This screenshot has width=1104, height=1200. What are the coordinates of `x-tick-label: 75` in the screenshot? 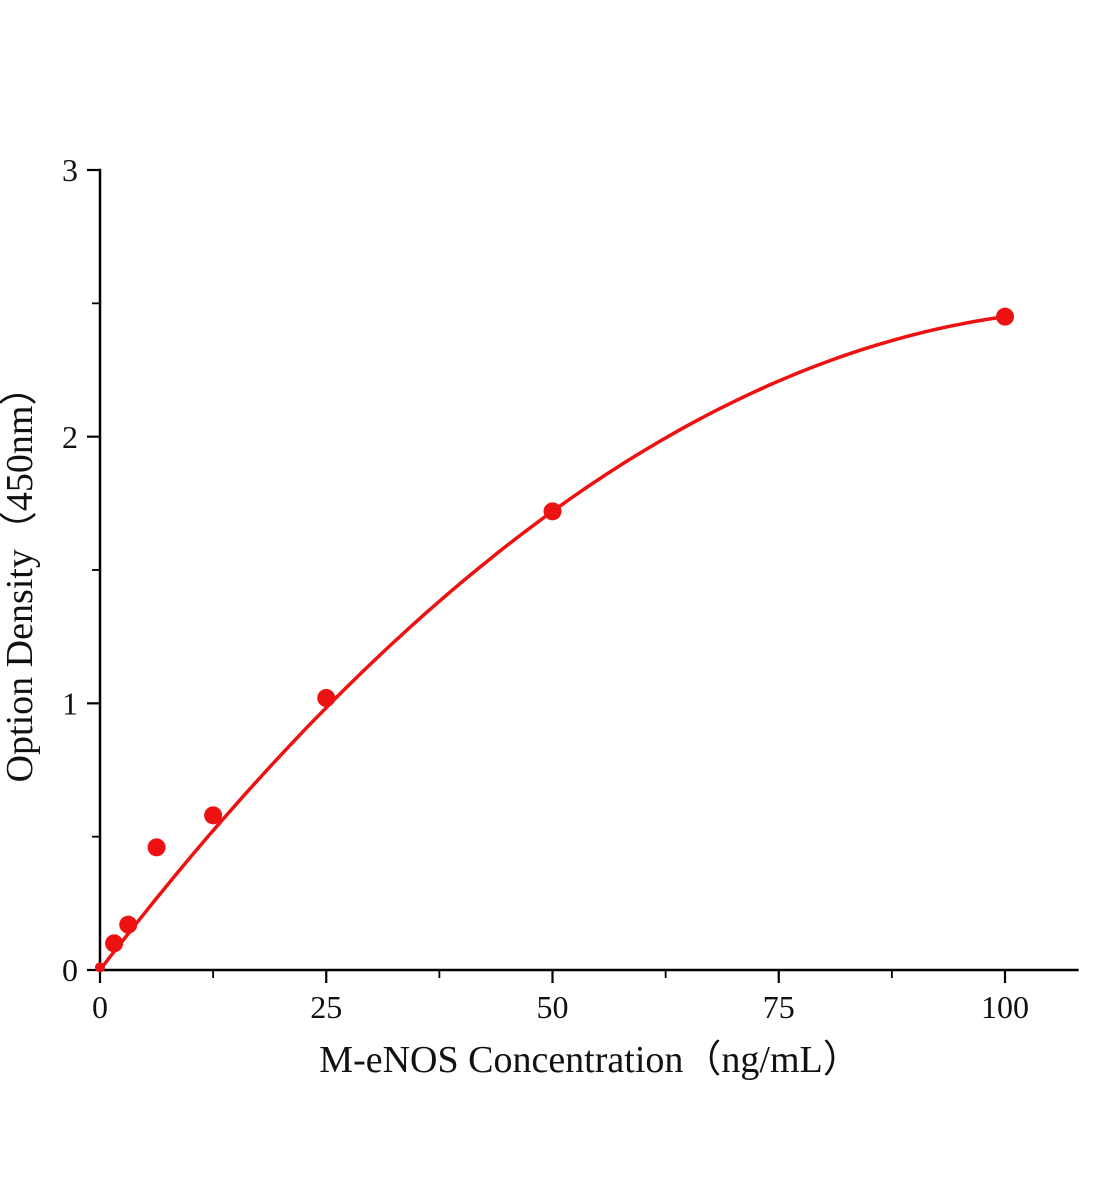 It's located at (779, 1007).